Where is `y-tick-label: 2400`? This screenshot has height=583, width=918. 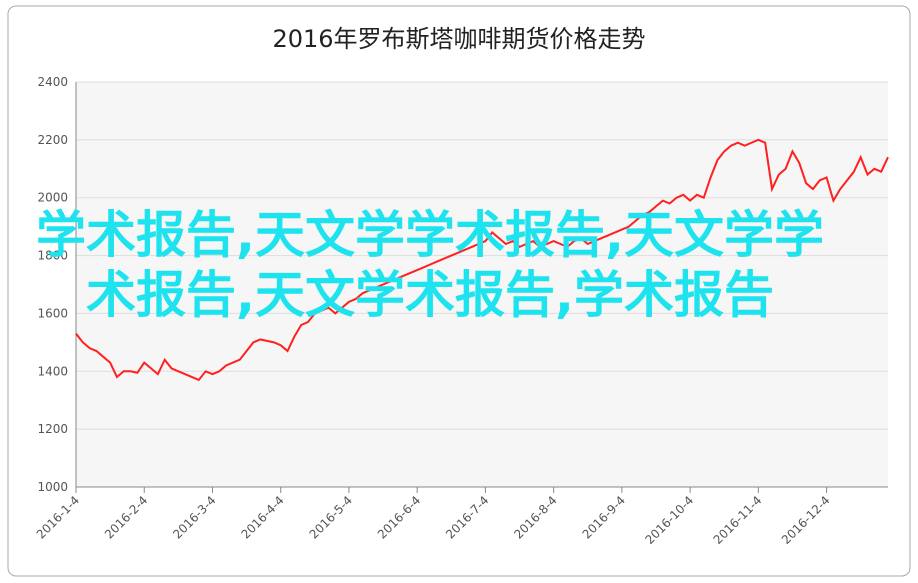
y-tick-label: 2400 is located at coordinates (52, 82).